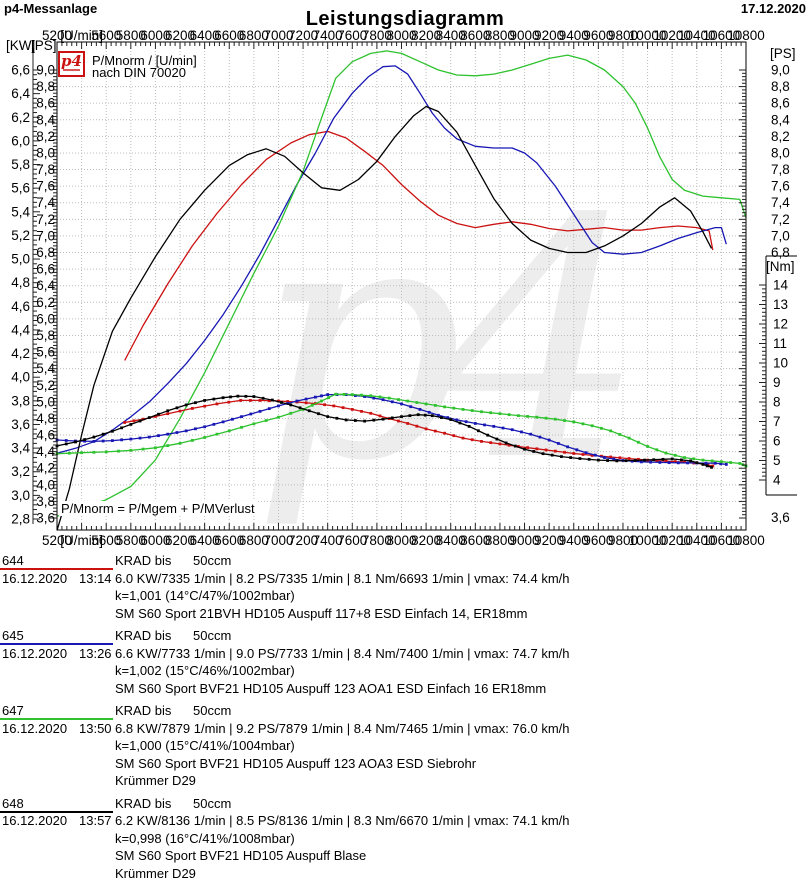  What do you see at coordinates (95, 728) in the screenshot?
I see `record-time: 13:50` at bounding box center [95, 728].